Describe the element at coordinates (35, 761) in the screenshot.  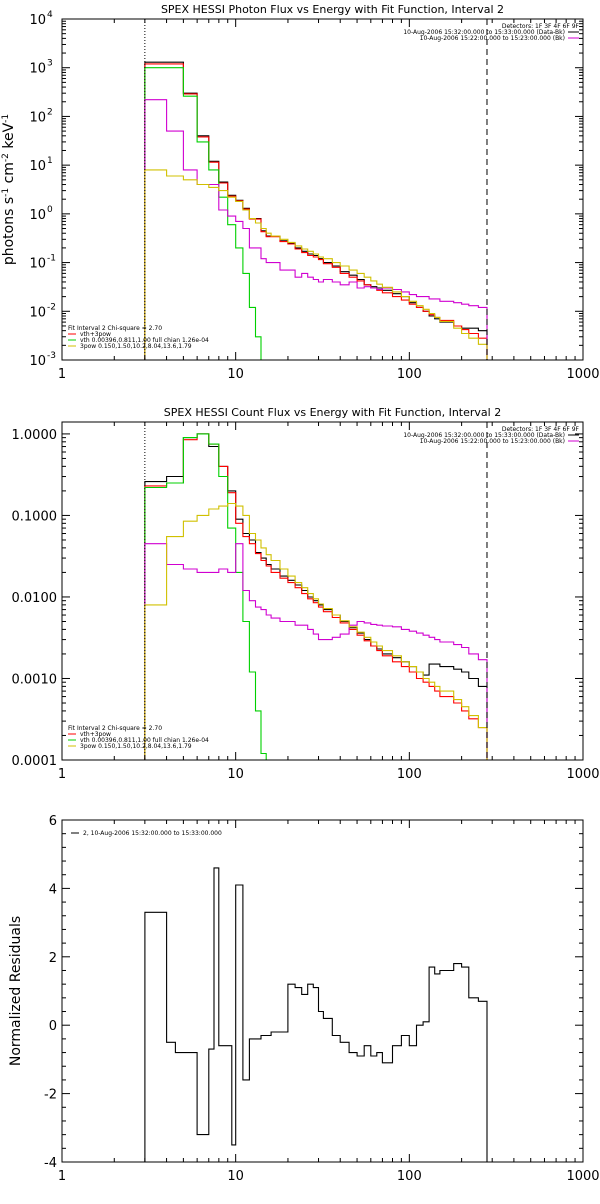
I see `y-tick-label: 0.0001` at that location.